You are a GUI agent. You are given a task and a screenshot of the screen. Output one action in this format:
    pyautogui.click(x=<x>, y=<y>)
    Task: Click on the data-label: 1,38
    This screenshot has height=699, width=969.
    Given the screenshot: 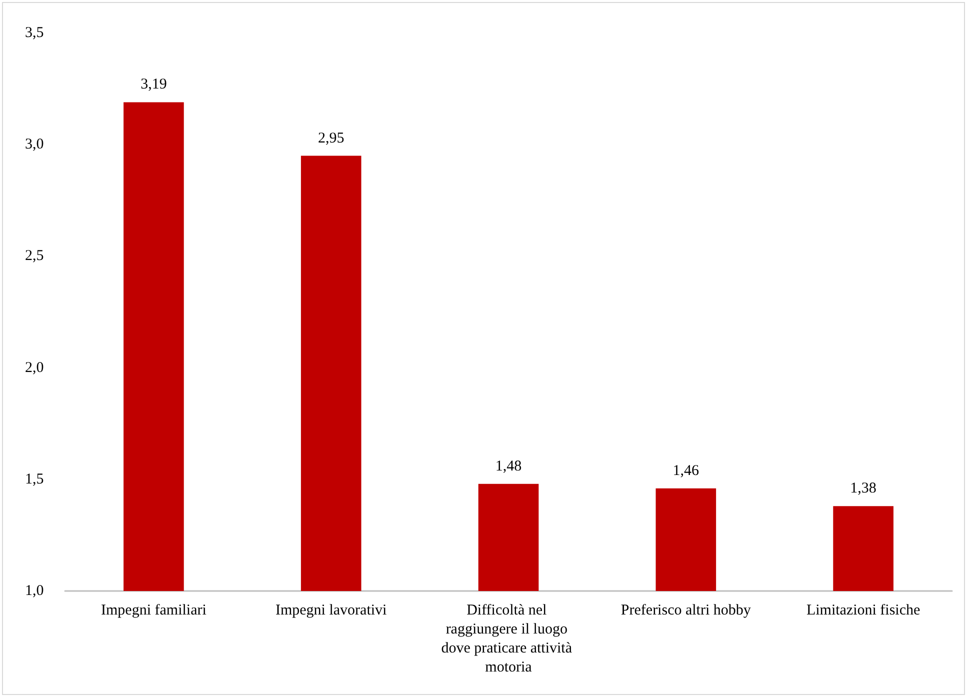 What is the action you would take?
    pyautogui.click(x=863, y=488)
    